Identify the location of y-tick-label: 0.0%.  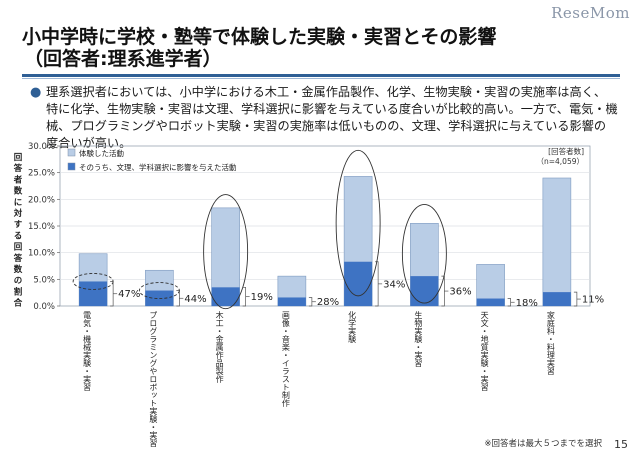
(44, 307).